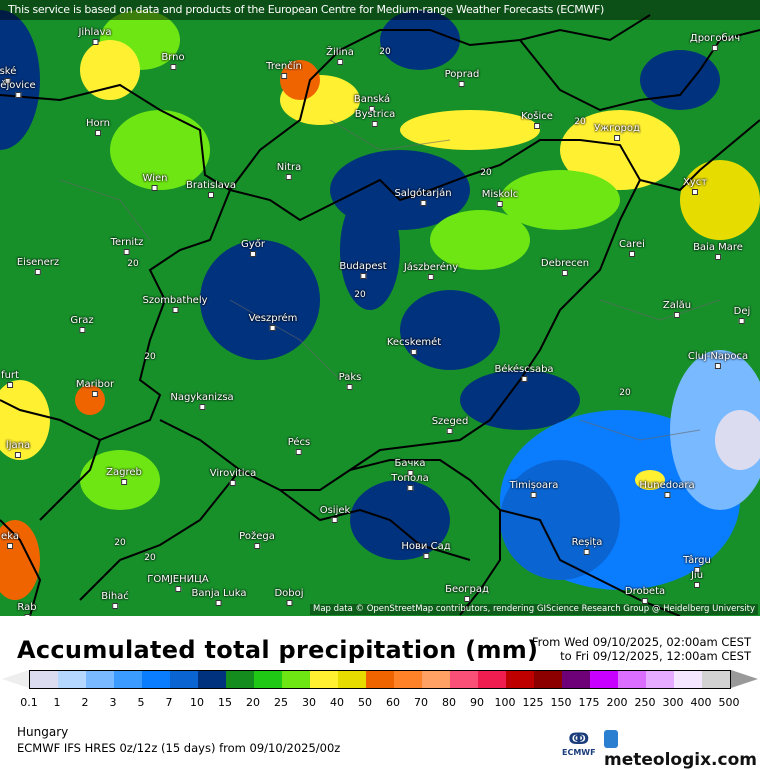 The width and height of the screenshot is (760, 770). I want to click on city-label: Târgu, so click(697, 564).